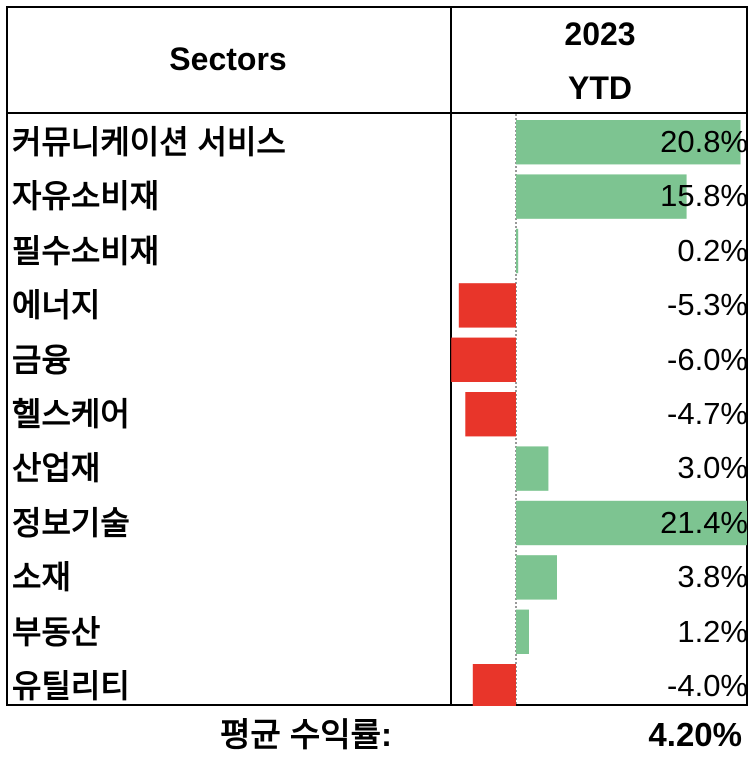 Image resolution: width=754 pixels, height=764 pixels. What do you see at coordinates (712, 250) in the screenshot?
I see `value-label-2: 0.2%` at bounding box center [712, 250].